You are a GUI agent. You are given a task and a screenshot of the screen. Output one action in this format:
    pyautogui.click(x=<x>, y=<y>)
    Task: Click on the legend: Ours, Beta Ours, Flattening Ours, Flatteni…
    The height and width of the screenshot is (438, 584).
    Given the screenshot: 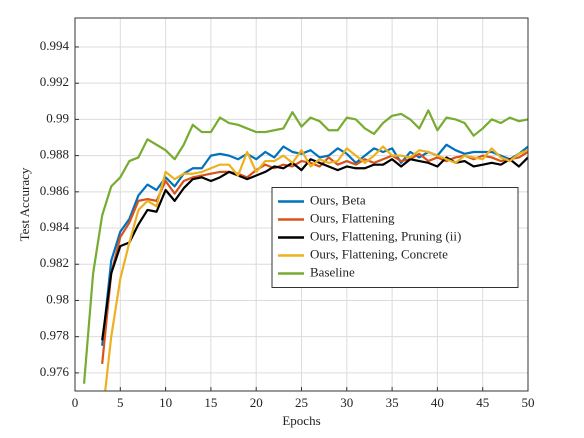 What is the action you would take?
    pyautogui.click(x=395, y=237)
    